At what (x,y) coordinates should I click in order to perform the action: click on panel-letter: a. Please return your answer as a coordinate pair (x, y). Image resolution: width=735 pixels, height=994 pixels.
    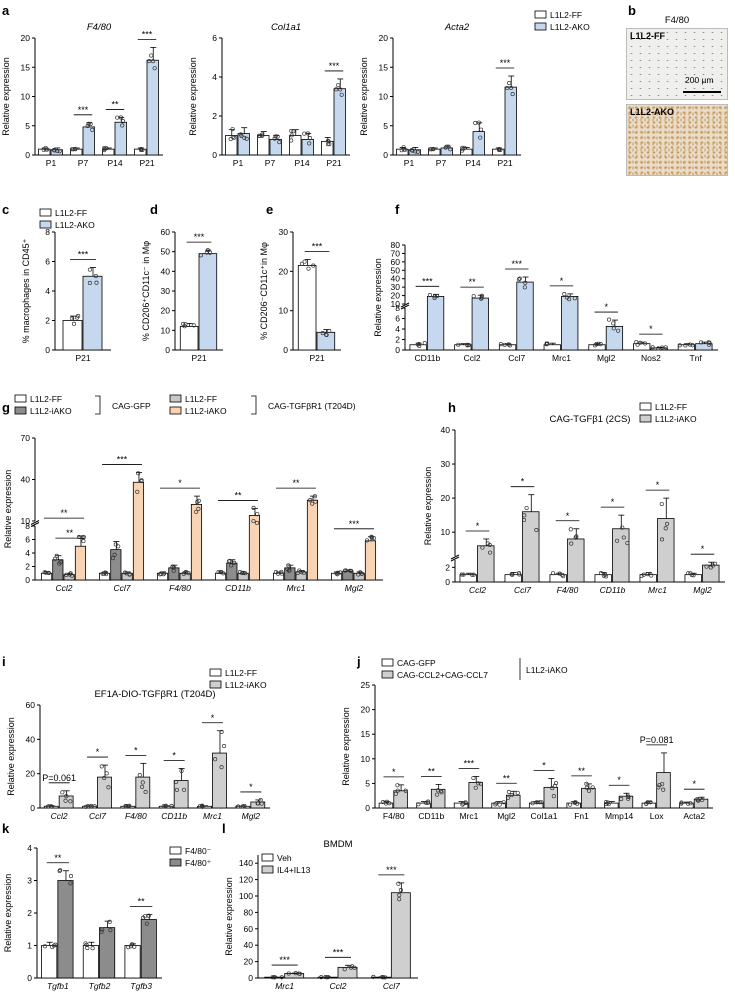
    Looking at the image, I should click on (6, 10).